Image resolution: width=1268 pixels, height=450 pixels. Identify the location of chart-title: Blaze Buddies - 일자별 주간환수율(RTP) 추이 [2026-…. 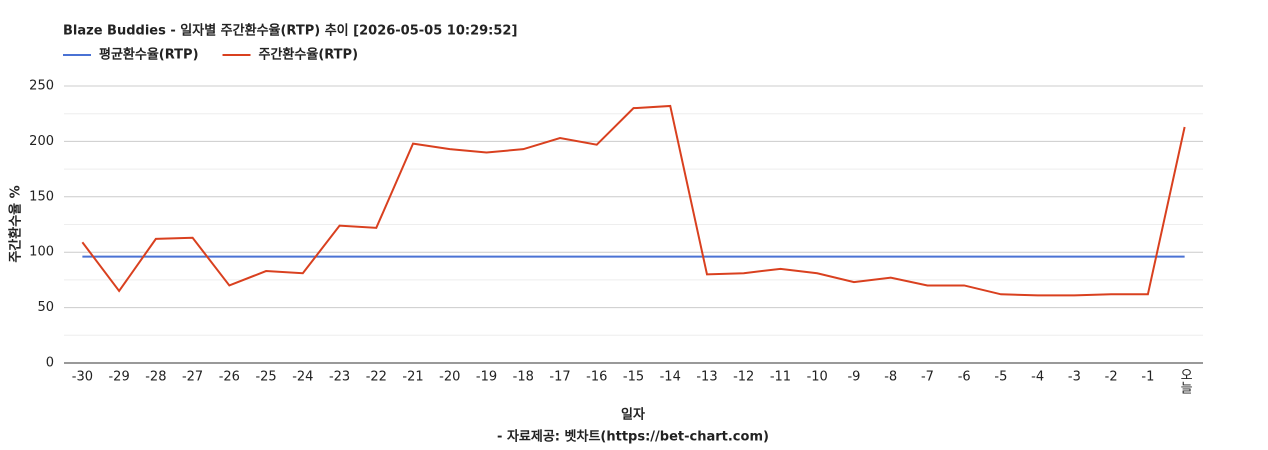
(290, 31).